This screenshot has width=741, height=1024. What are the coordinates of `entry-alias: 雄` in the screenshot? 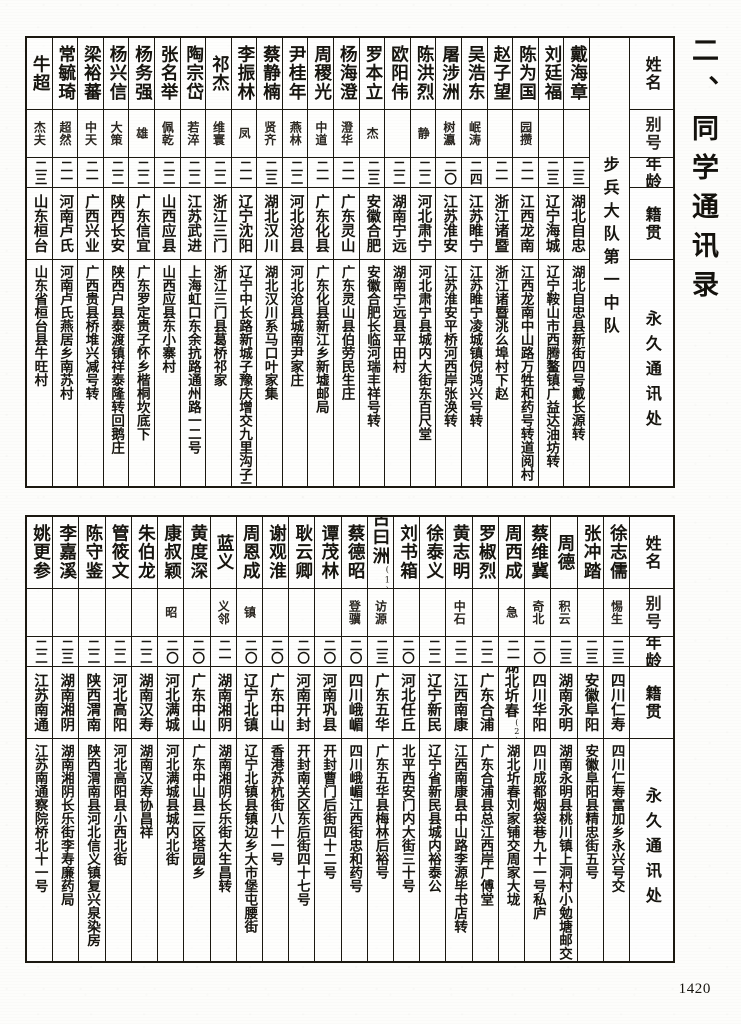 It's located at (141, 134).